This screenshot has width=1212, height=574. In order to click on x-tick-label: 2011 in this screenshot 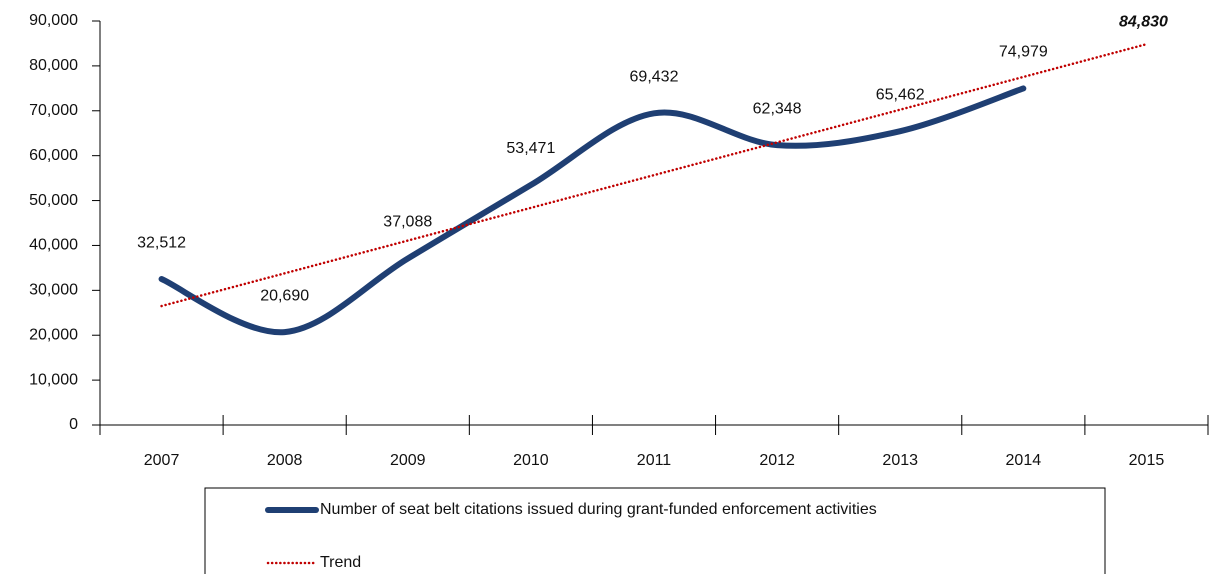, I will do `click(654, 460)`.